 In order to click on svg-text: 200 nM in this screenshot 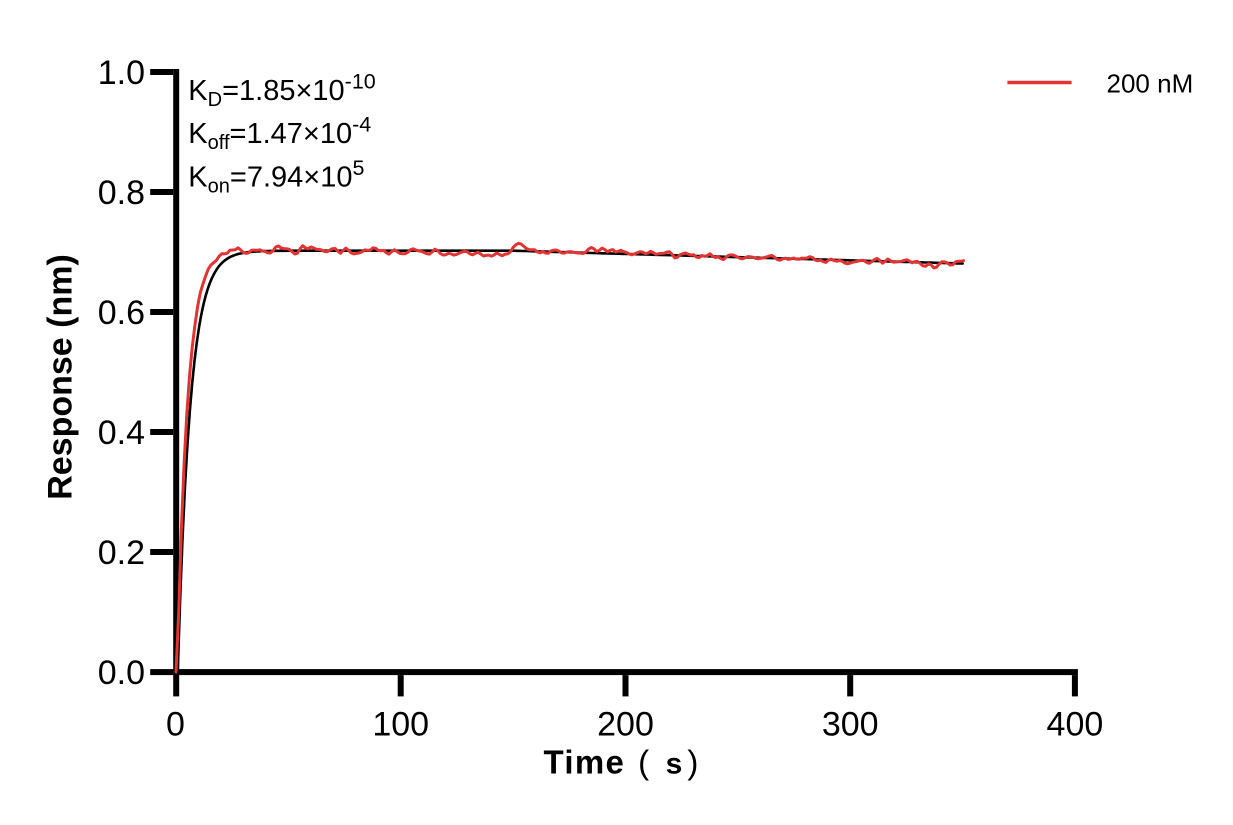, I will do `click(1150, 83)`.